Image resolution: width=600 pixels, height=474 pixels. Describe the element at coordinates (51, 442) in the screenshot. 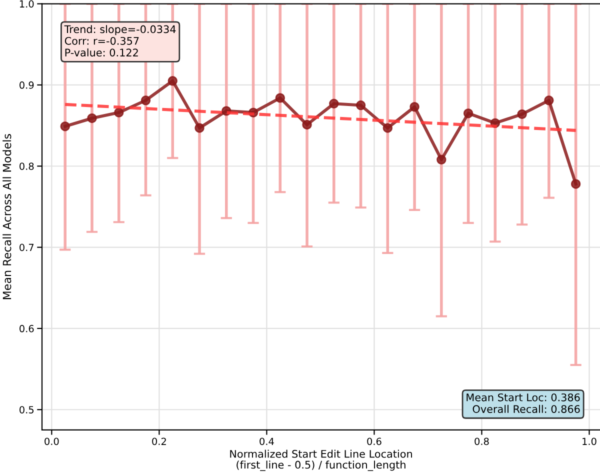

I see `x-tick-label: 0.0` at that location.